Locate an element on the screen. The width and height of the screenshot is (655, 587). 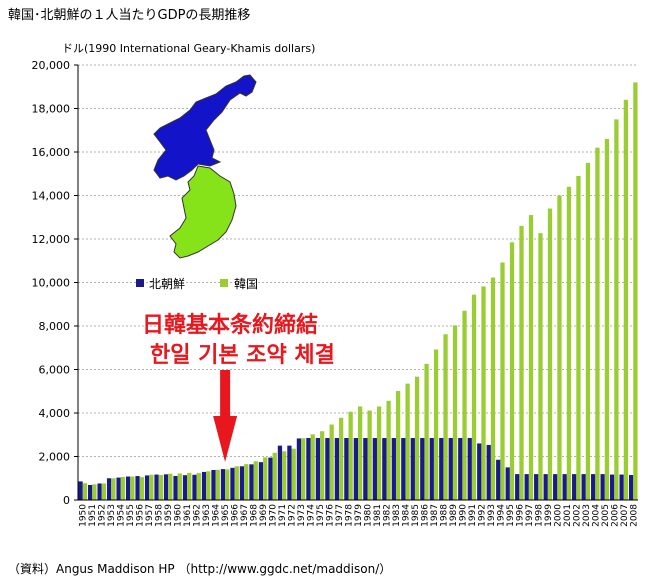
x-tick-label: 2001 is located at coordinates (568, 515).